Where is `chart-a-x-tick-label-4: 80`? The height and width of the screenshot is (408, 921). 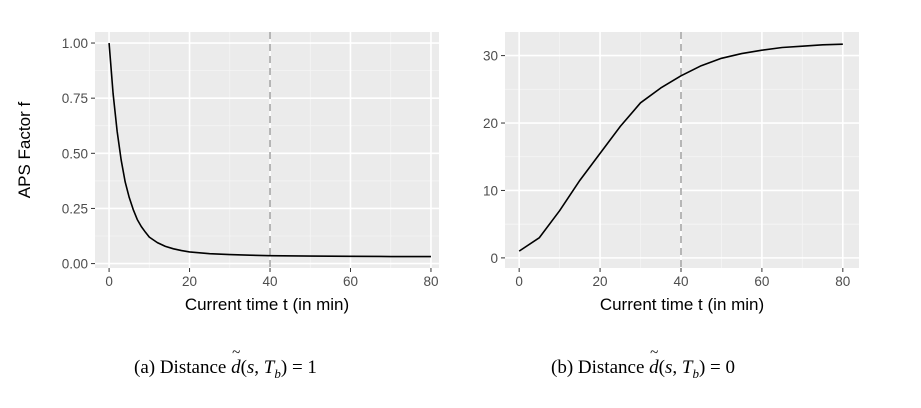
chart-a-x-tick-label-4: 80 is located at coordinates (430, 281).